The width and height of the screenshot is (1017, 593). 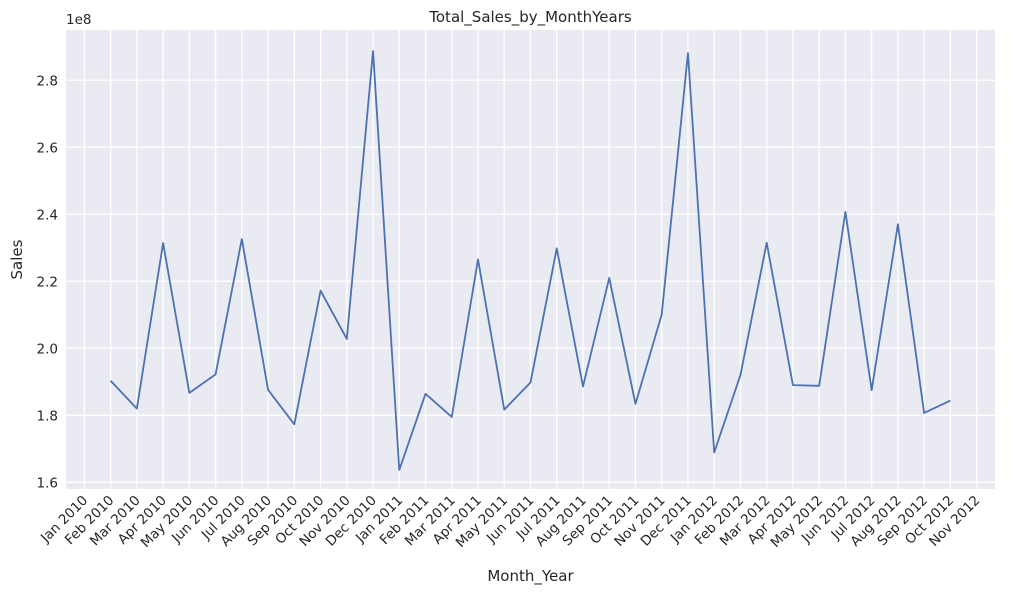 I want to click on y-tick-label: 2.6, so click(x=47, y=148).